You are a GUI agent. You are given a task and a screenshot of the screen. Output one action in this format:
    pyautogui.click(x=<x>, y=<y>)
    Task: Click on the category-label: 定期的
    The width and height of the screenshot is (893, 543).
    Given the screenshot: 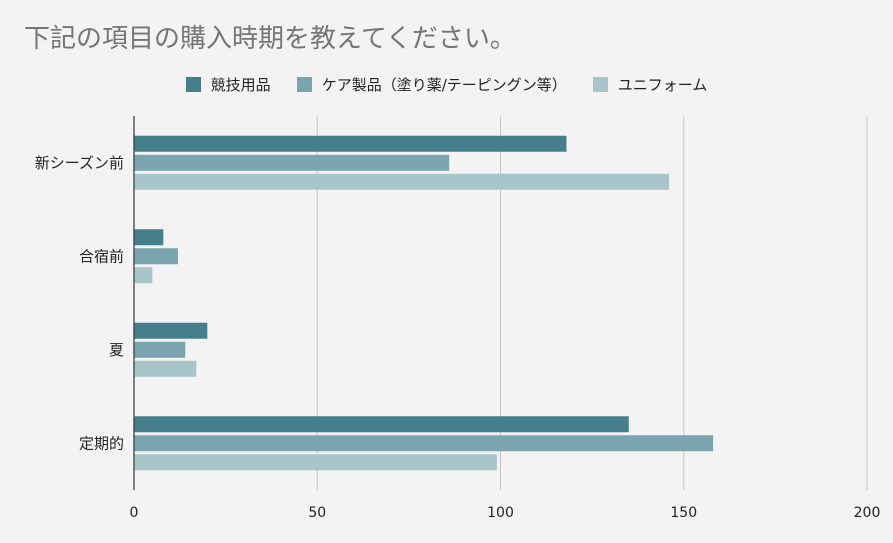 What is the action you would take?
    pyautogui.click(x=101, y=443)
    